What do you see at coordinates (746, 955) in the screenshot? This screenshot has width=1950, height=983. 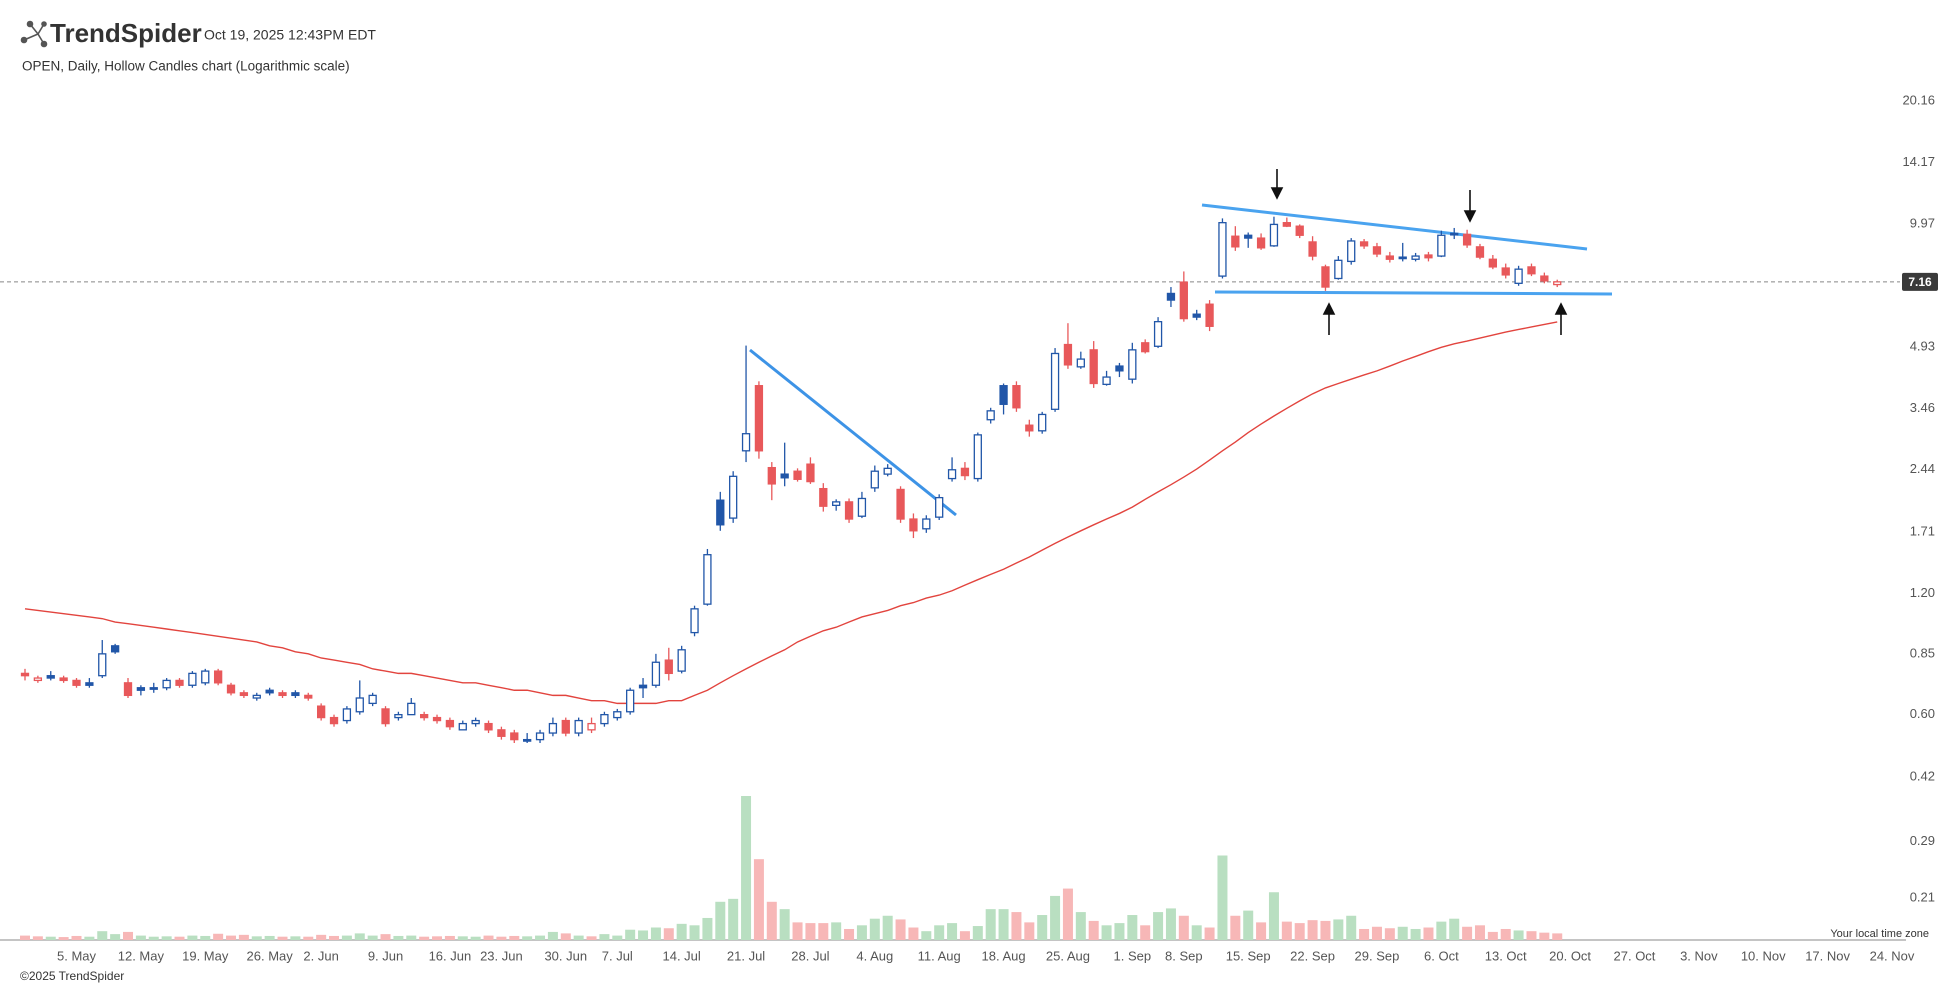 I see `x-tick-label: 21. Jul` at bounding box center [746, 955].